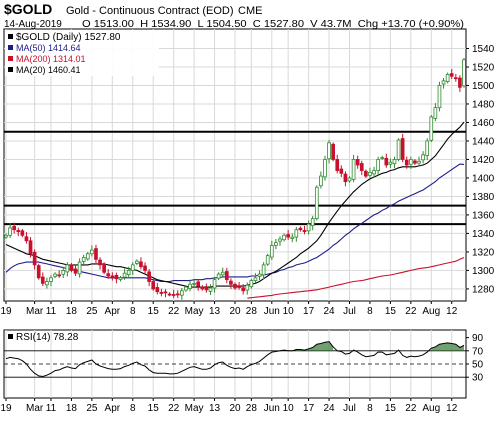 This screenshot has width=496, height=434. What do you see at coordinates (250, 11) in the screenshot?
I see `exchange-label: CME` at bounding box center [250, 11].